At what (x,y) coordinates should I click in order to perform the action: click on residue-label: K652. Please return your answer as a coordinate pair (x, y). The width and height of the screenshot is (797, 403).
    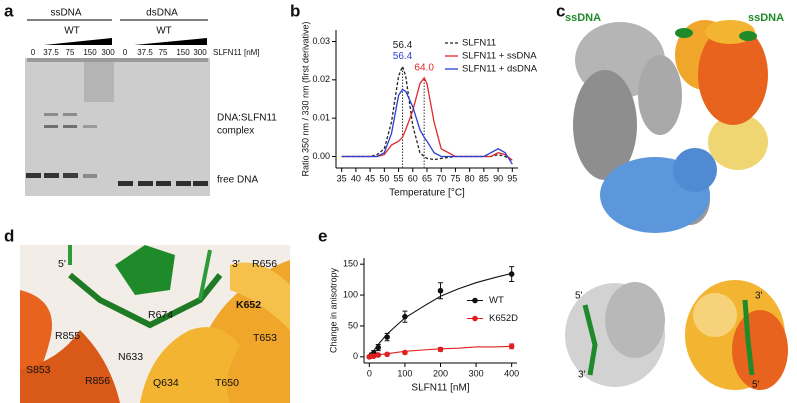
    Looking at the image, I should click on (248, 305).